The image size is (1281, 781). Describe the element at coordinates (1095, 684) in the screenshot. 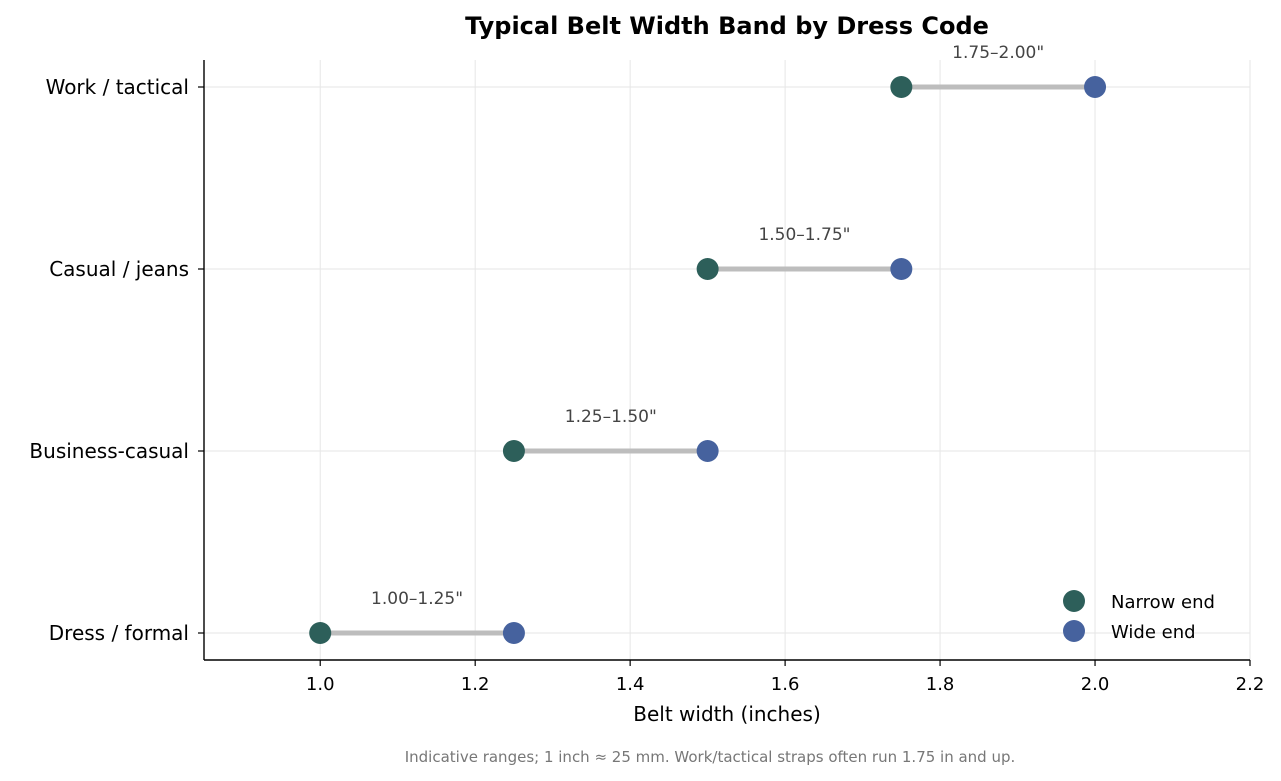

I see `x-tick-label: 2.0` at that location.